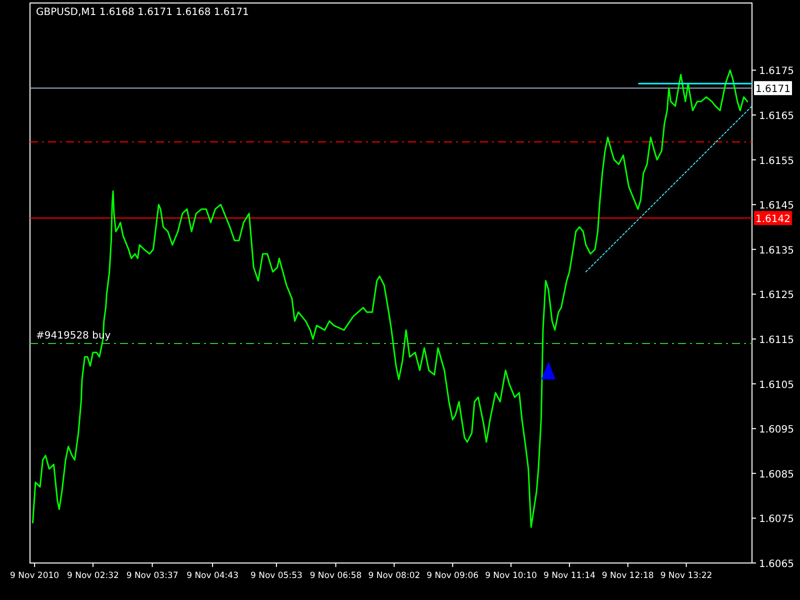  What do you see at coordinates (93, 576) in the screenshot?
I see `x-tick-label: 9 Nov 02:32` at bounding box center [93, 576].